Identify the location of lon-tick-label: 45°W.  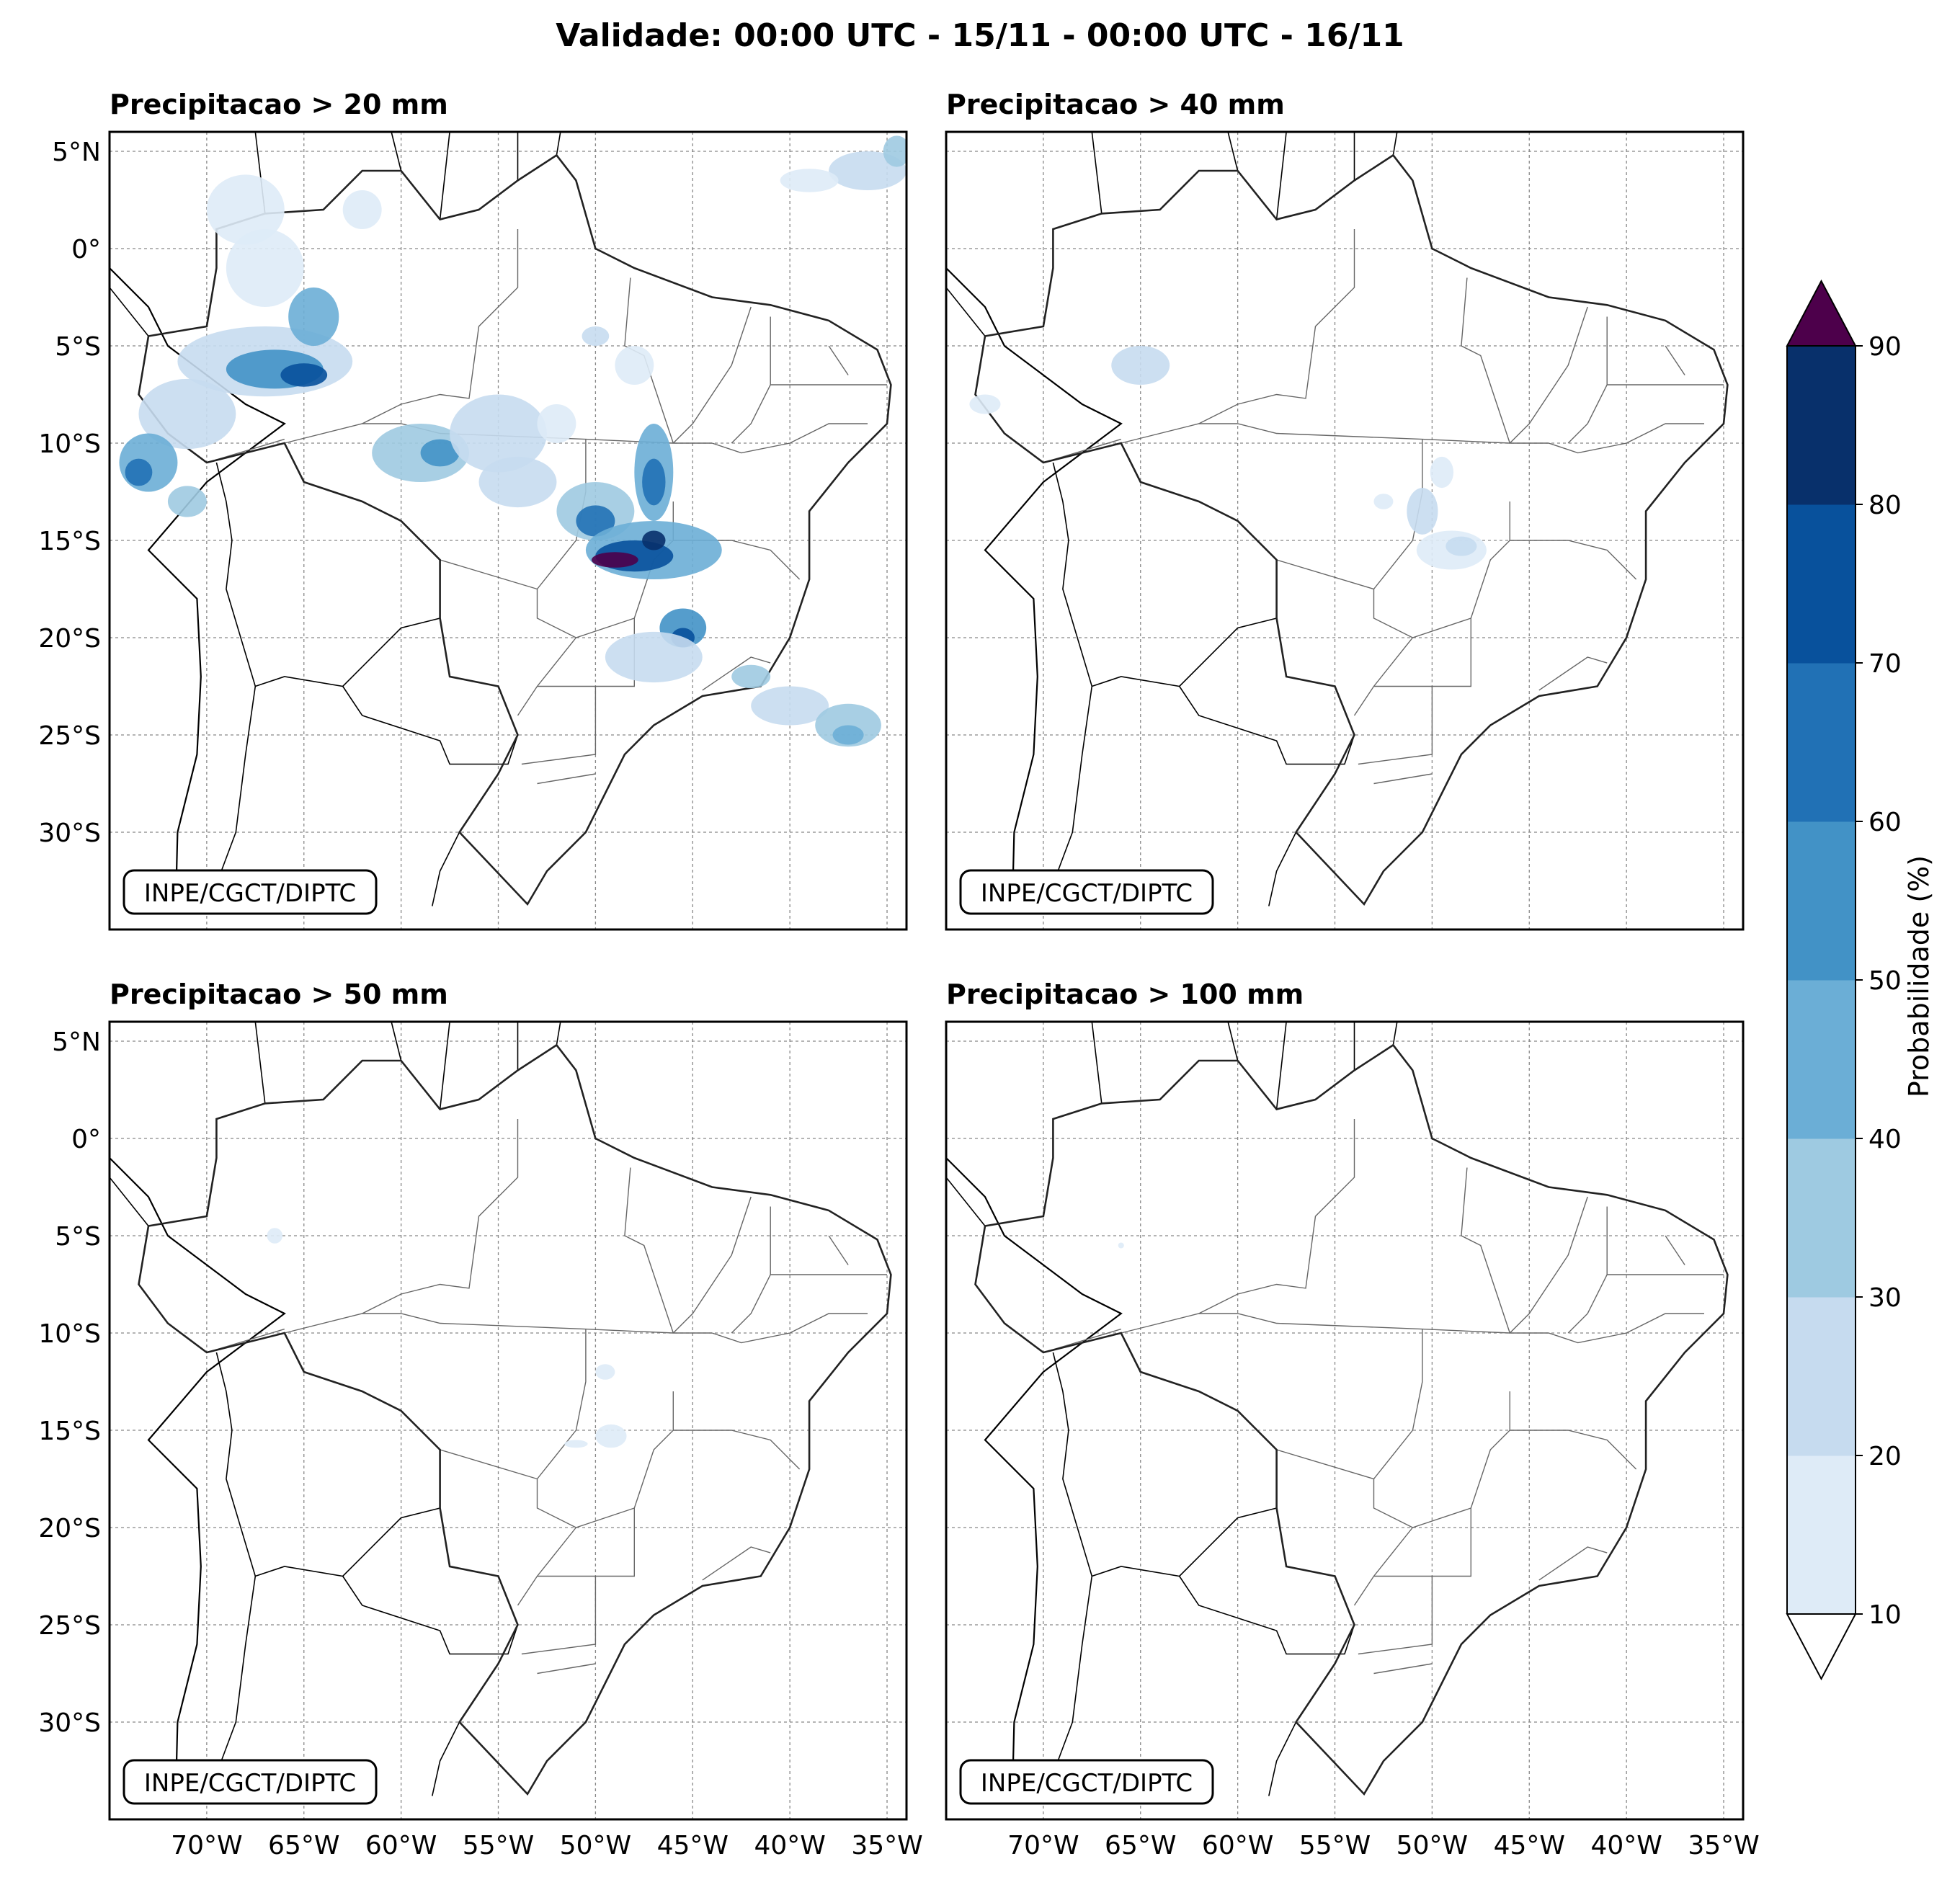
(1529, 1846).